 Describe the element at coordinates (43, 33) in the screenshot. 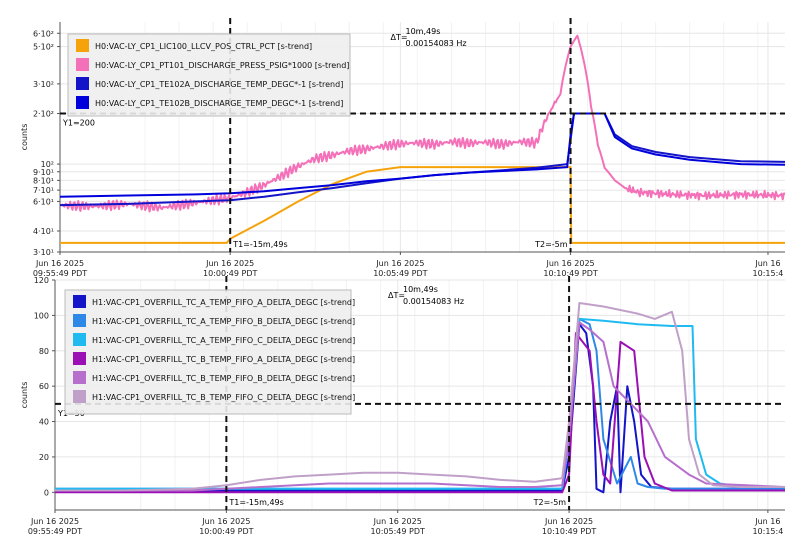

I see `y-tick-label: 6·10²` at that location.